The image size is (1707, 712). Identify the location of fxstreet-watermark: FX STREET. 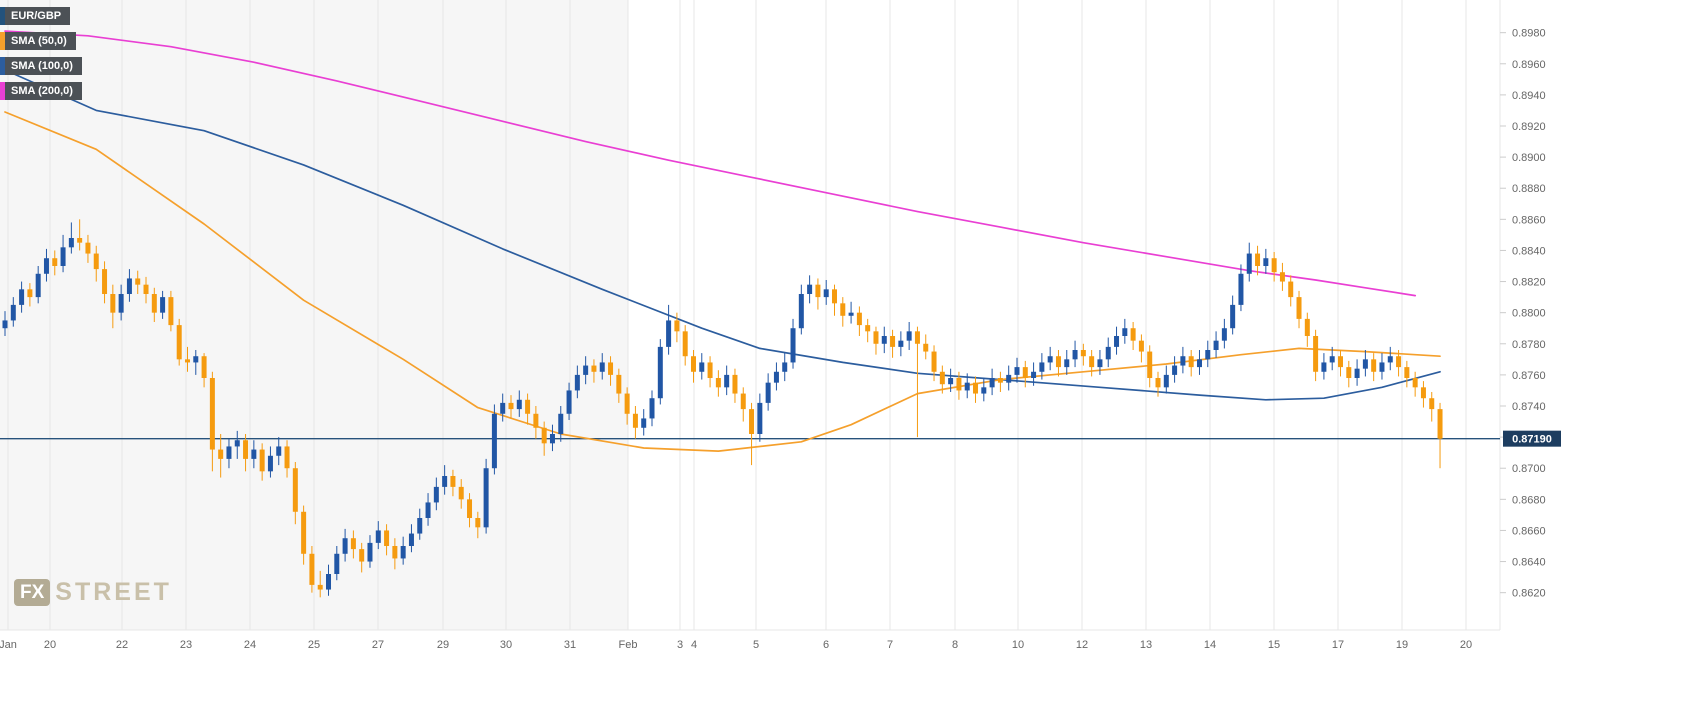
(93, 592).